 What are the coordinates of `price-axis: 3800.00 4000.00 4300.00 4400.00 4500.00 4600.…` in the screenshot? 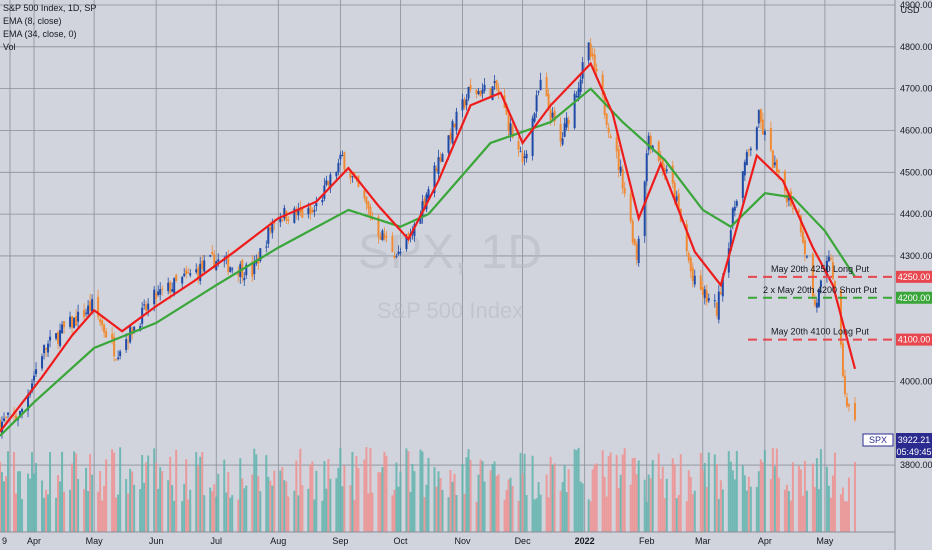 It's located at (916, 235).